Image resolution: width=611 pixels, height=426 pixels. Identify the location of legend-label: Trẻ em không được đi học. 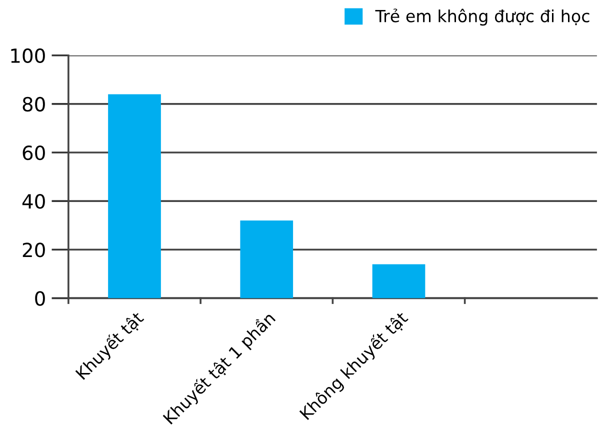
(482, 17).